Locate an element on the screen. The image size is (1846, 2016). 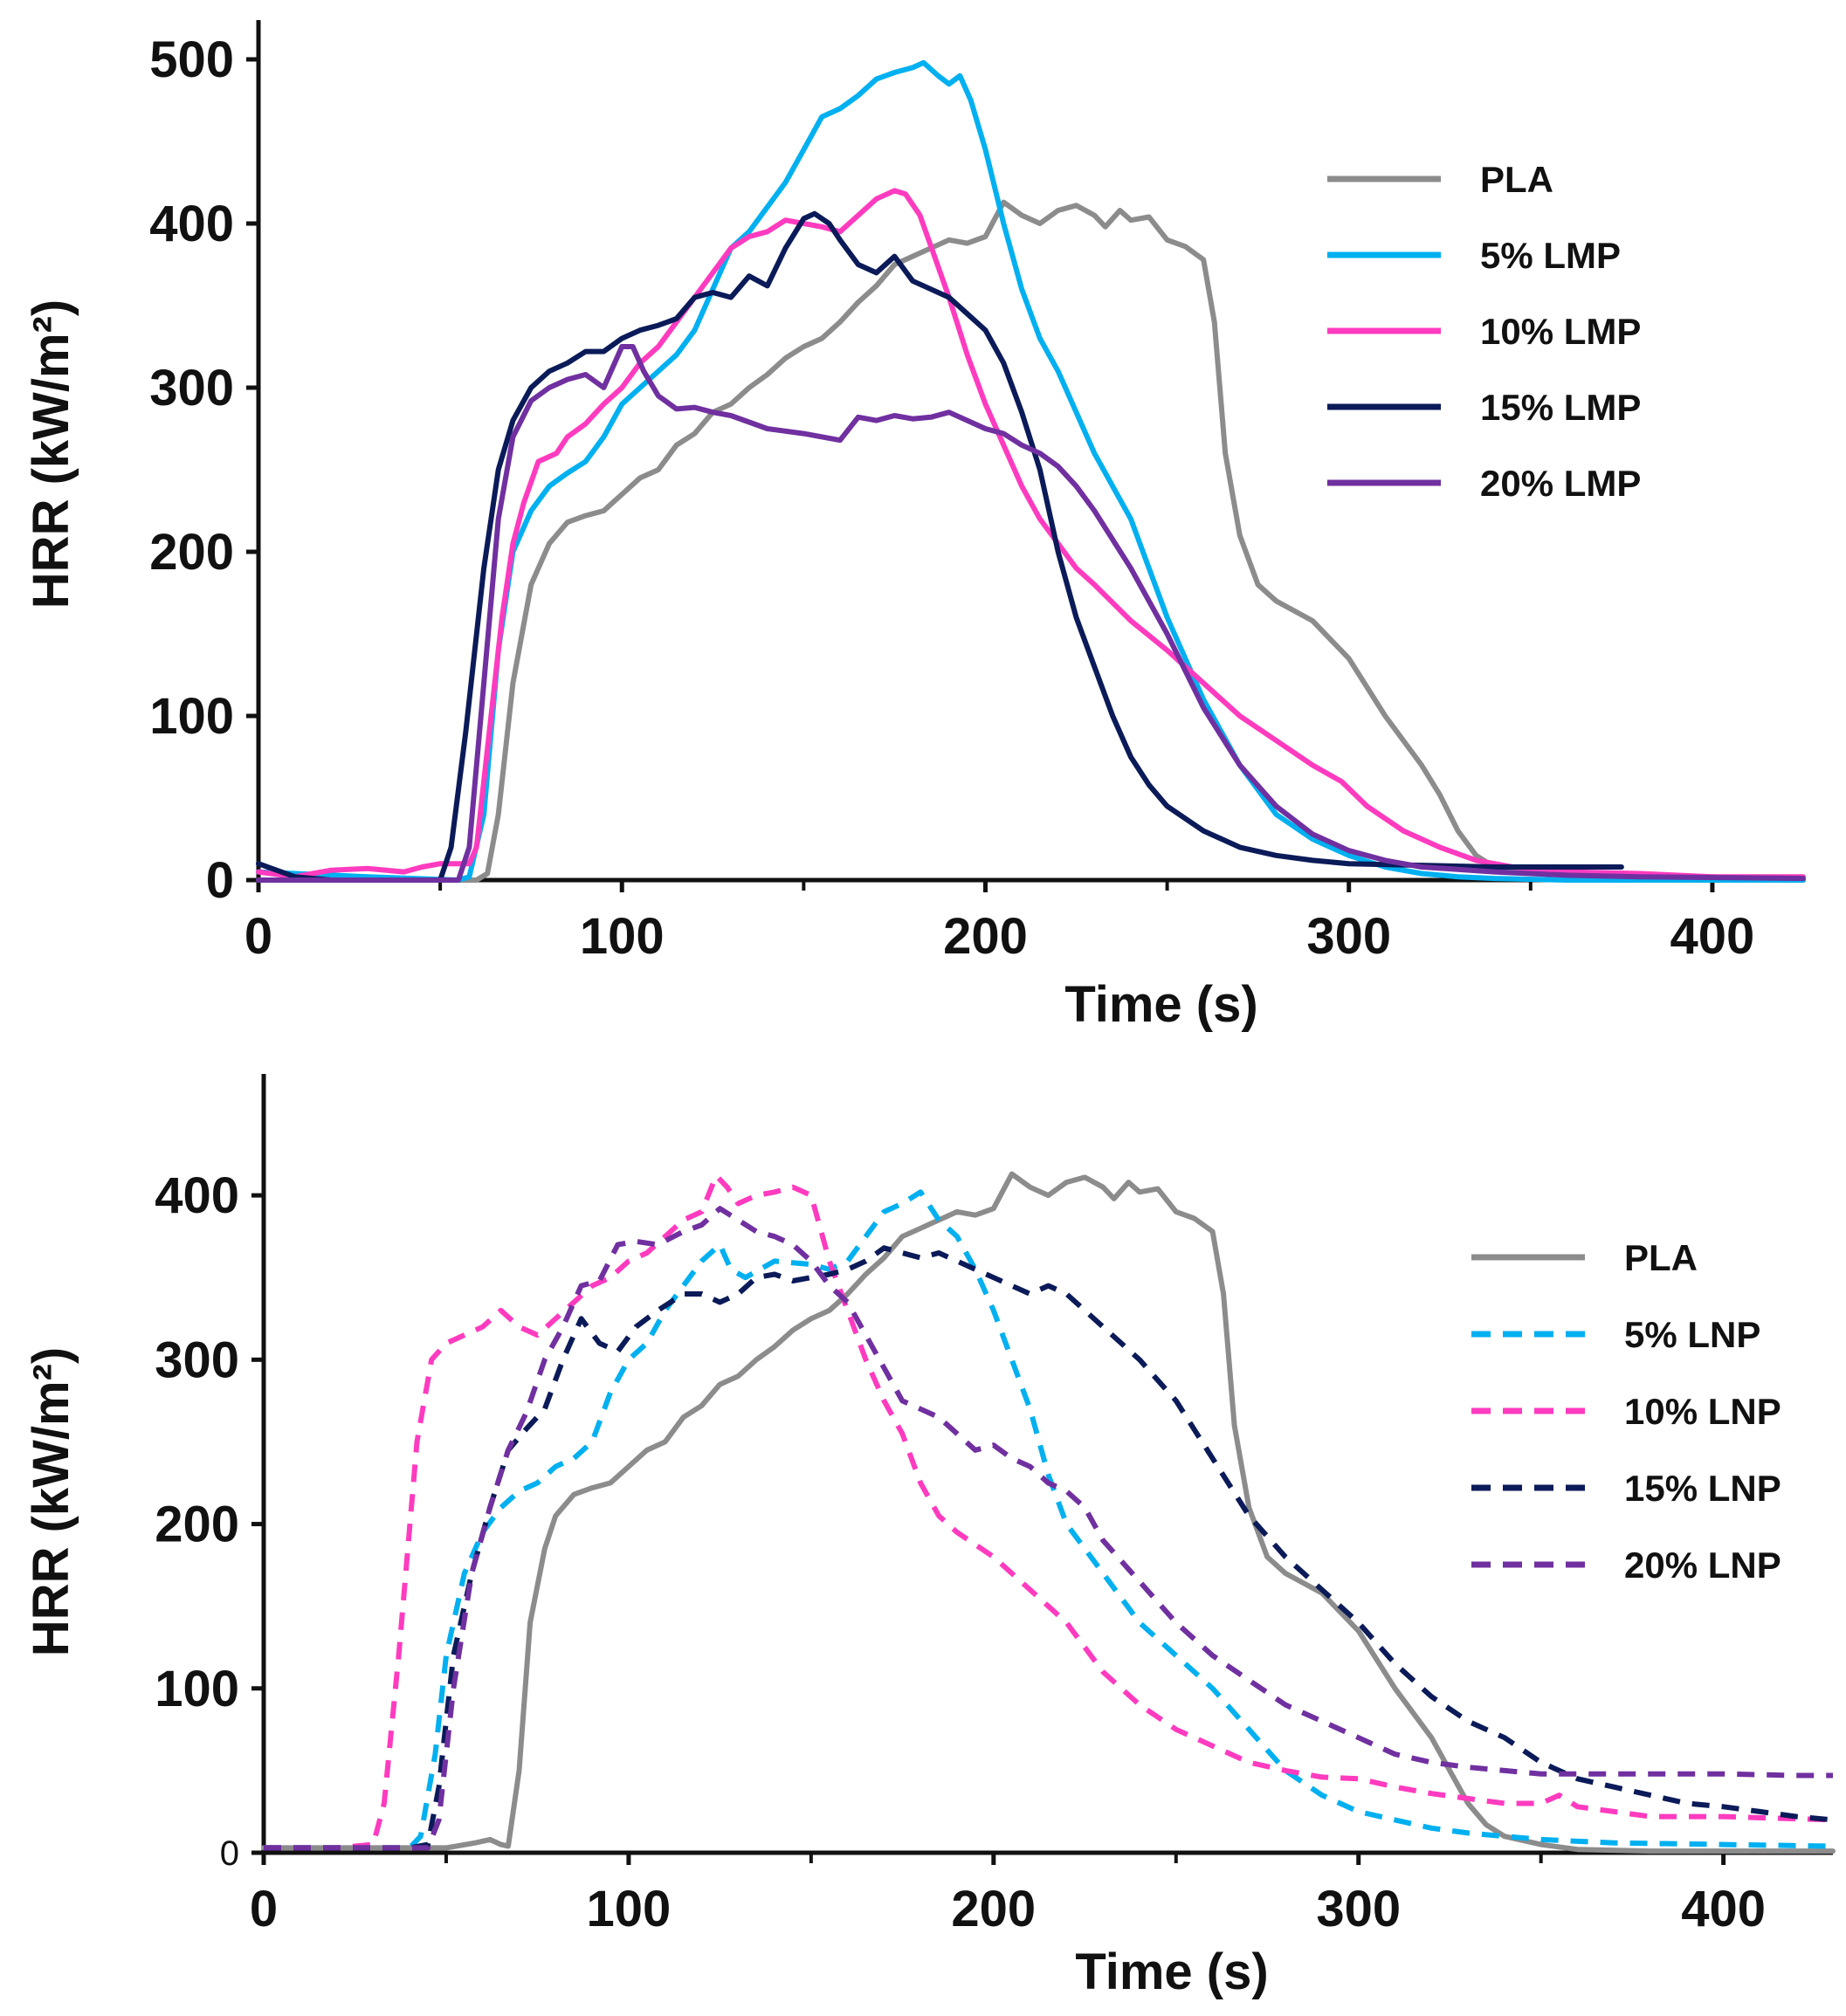
legend-label: 15% LMP is located at coordinates (1561, 408).